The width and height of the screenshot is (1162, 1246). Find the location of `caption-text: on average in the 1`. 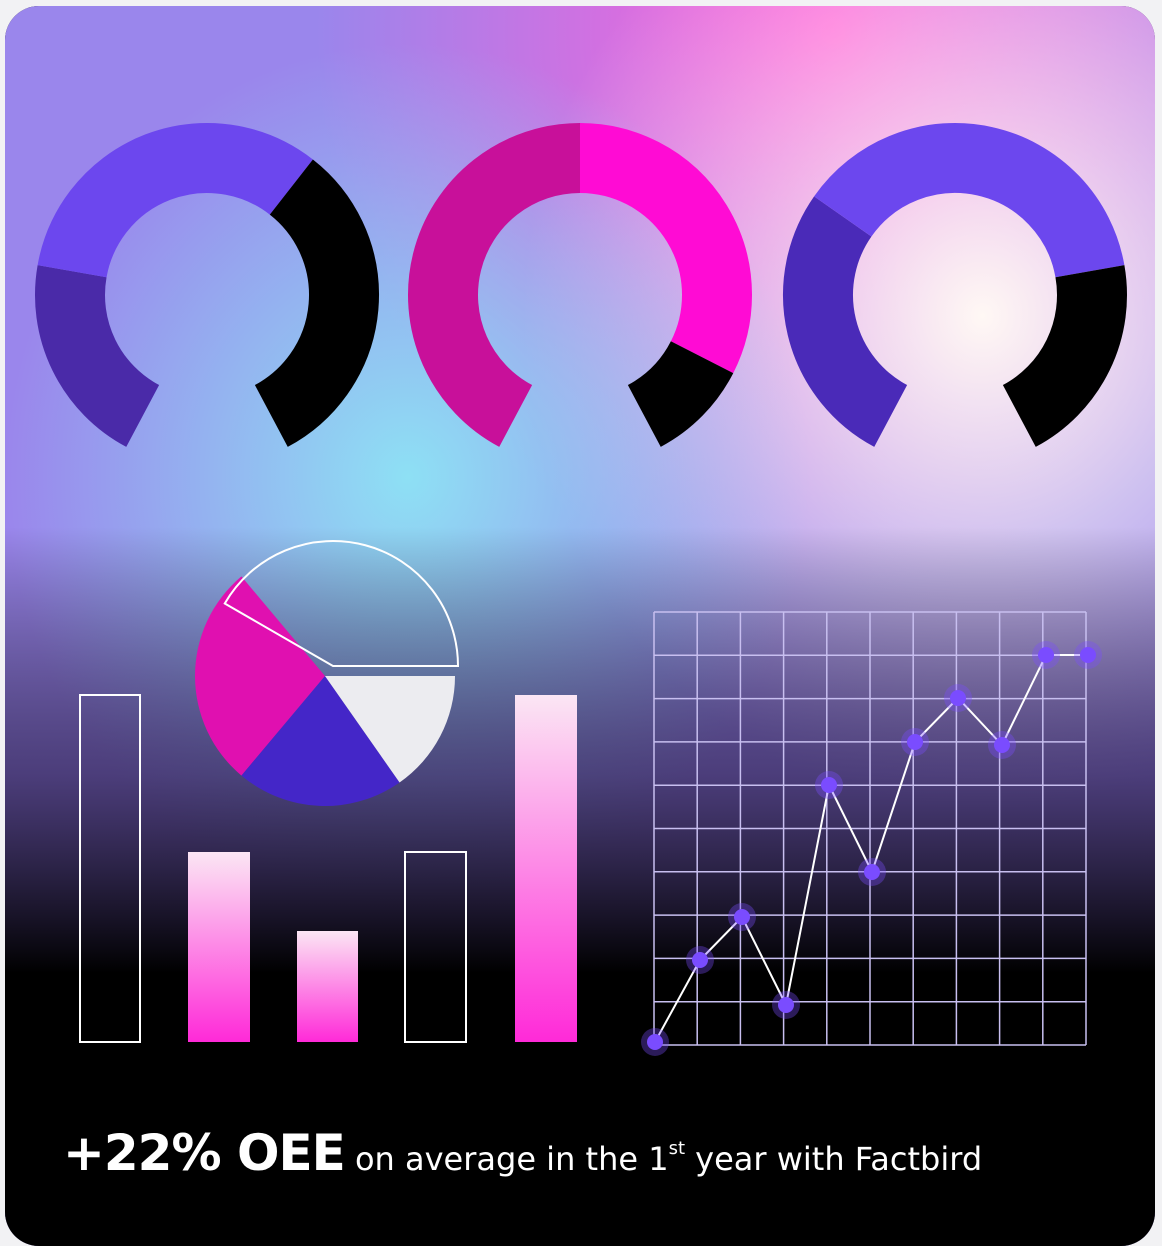

caption-text: on average in the 1 is located at coordinates (506, 1159).